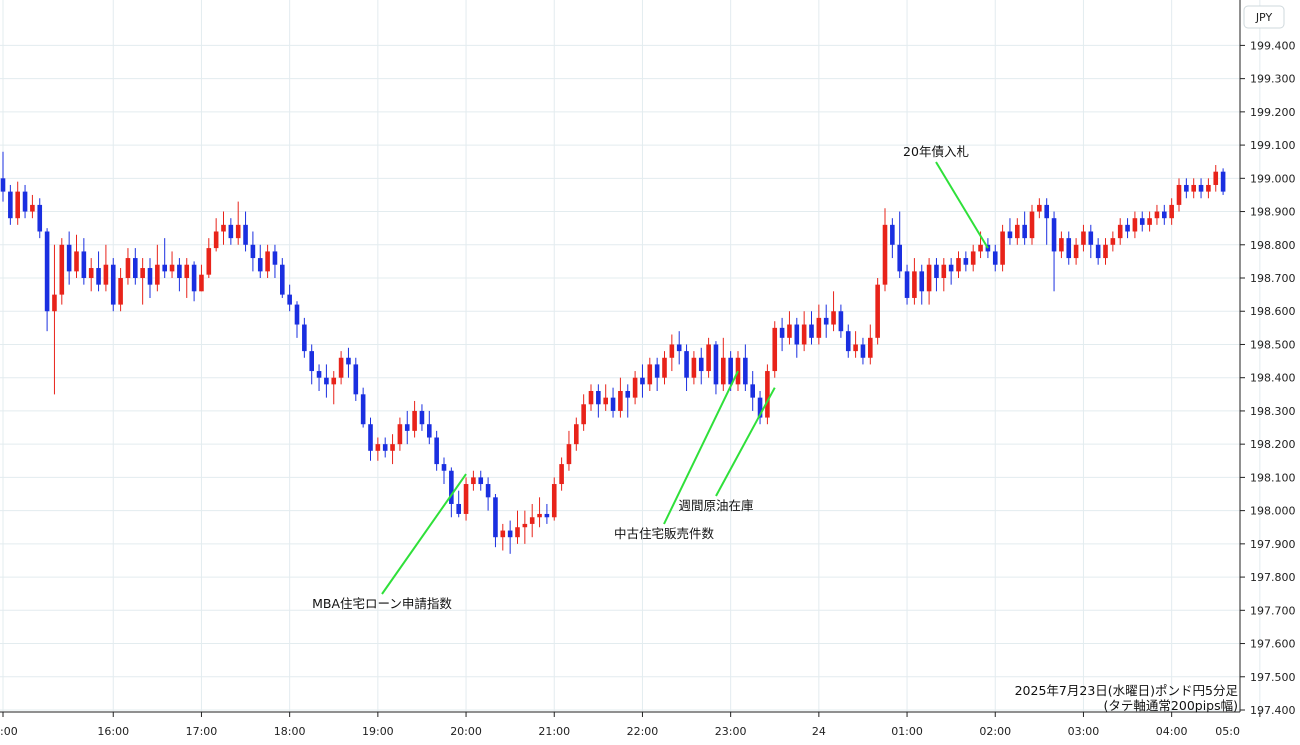  What do you see at coordinates (1171, 705) in the screenshot?
I see `chart-title-line2: (タテ軸通常200pips幅)` at bounding box center [1171, 705].